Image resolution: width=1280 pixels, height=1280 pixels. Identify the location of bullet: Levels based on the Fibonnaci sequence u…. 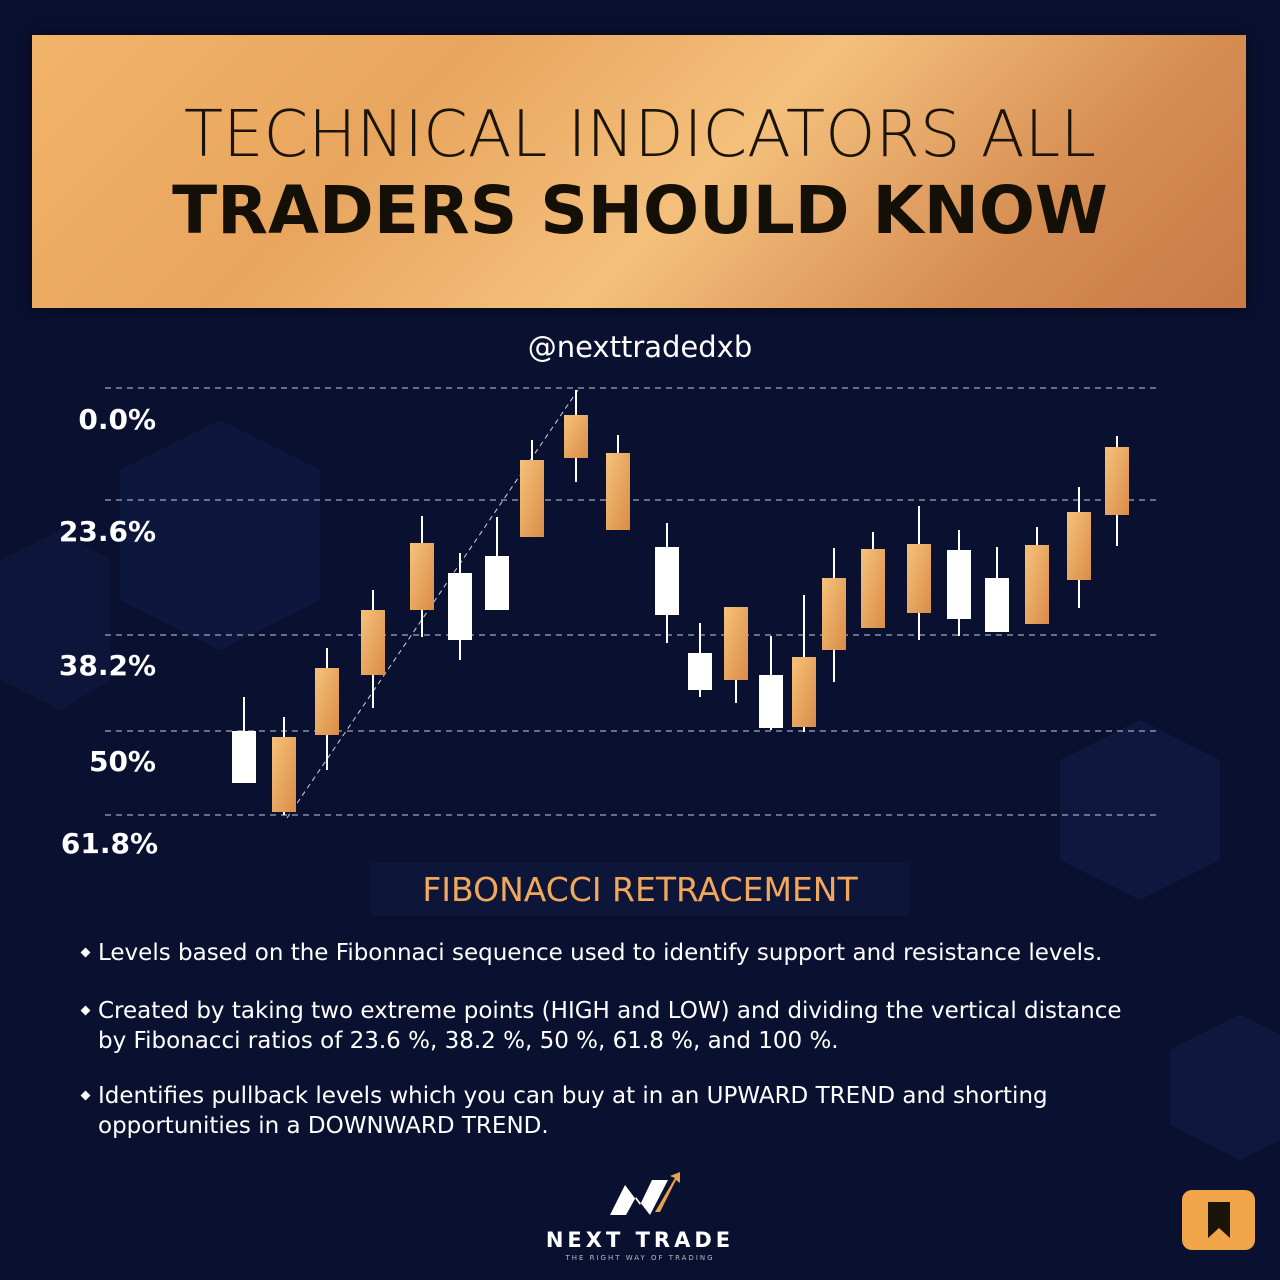
(658, 953).